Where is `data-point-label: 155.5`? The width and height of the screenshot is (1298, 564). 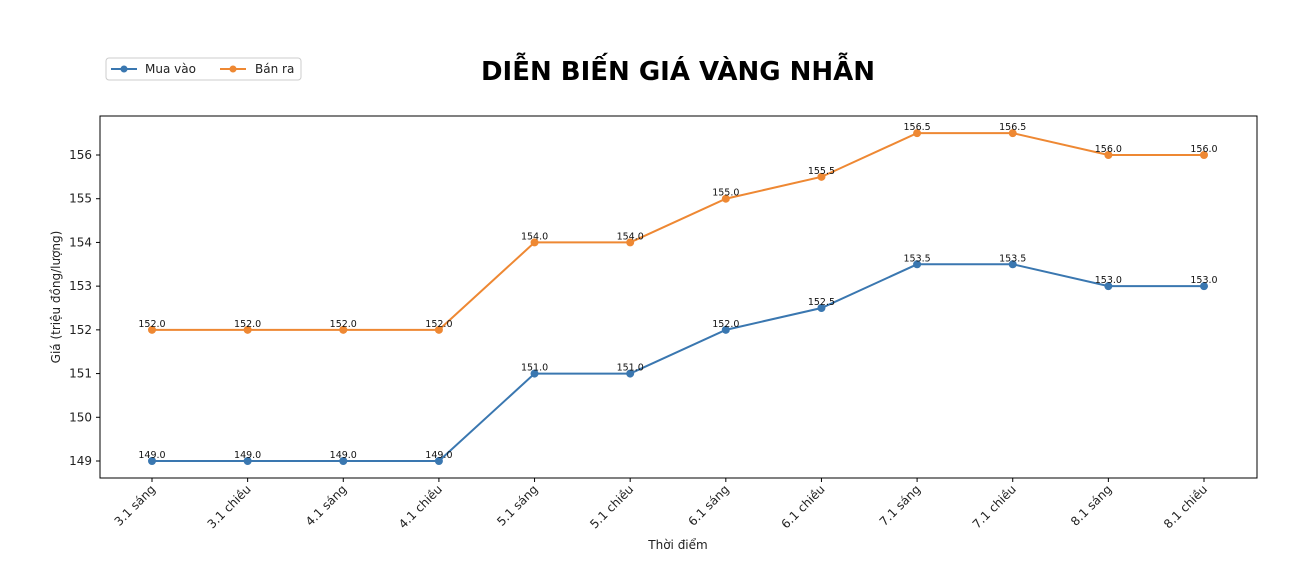
data-point-label: 155.5 is located at coordinates (821, 171).